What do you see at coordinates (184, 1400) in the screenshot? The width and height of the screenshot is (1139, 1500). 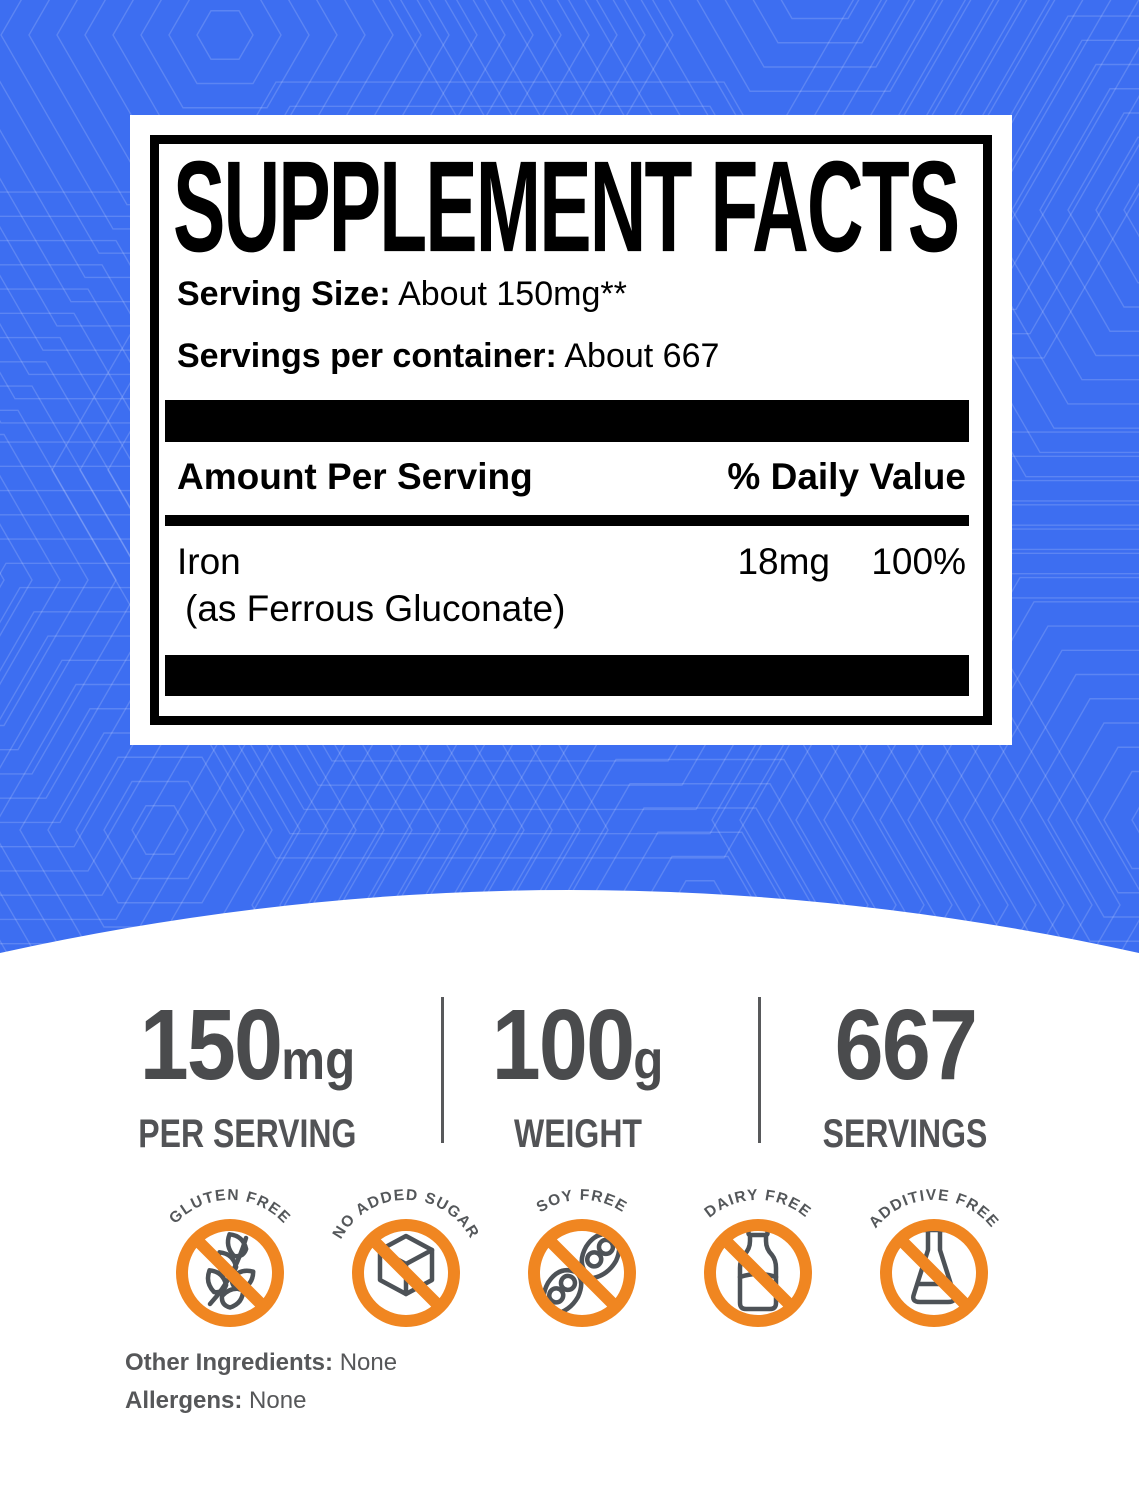 I see `allergens-label: Allergens:` at bounding box center [184, 1400].